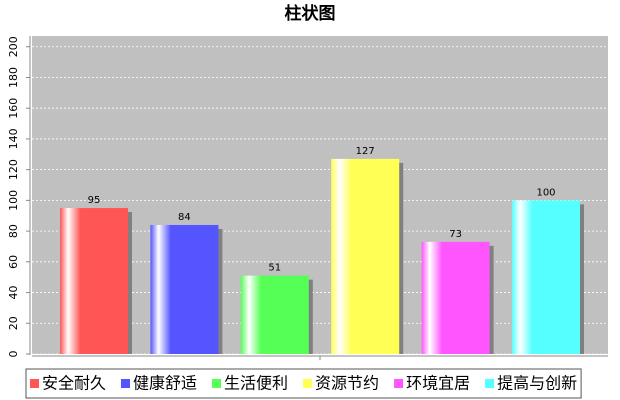  I want to click on y-tick-label: 180, so click(13, 77).